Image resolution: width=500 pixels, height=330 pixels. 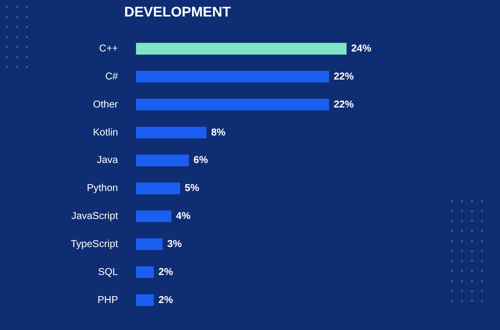 What do you see at coordinates (174, 244) in the screenshot?
I see `data-label: 3%` at bounding box center [174, 244].